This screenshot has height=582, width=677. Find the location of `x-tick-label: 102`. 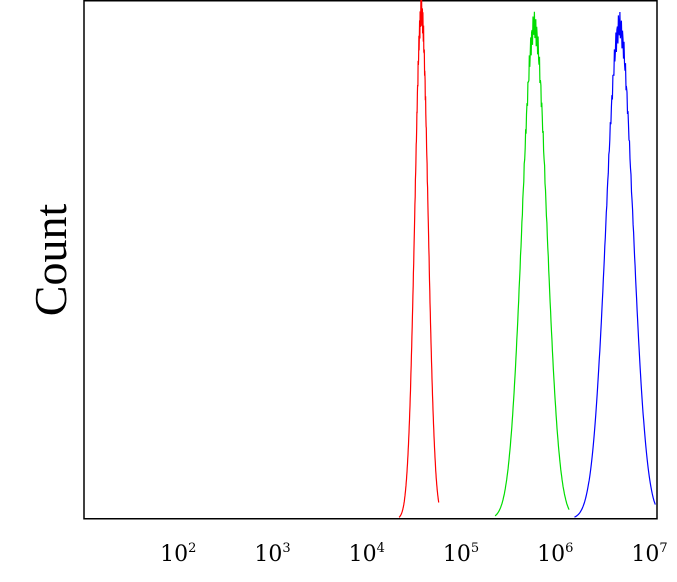

x-tick-label: 102 is located at coordinates (178, 554).